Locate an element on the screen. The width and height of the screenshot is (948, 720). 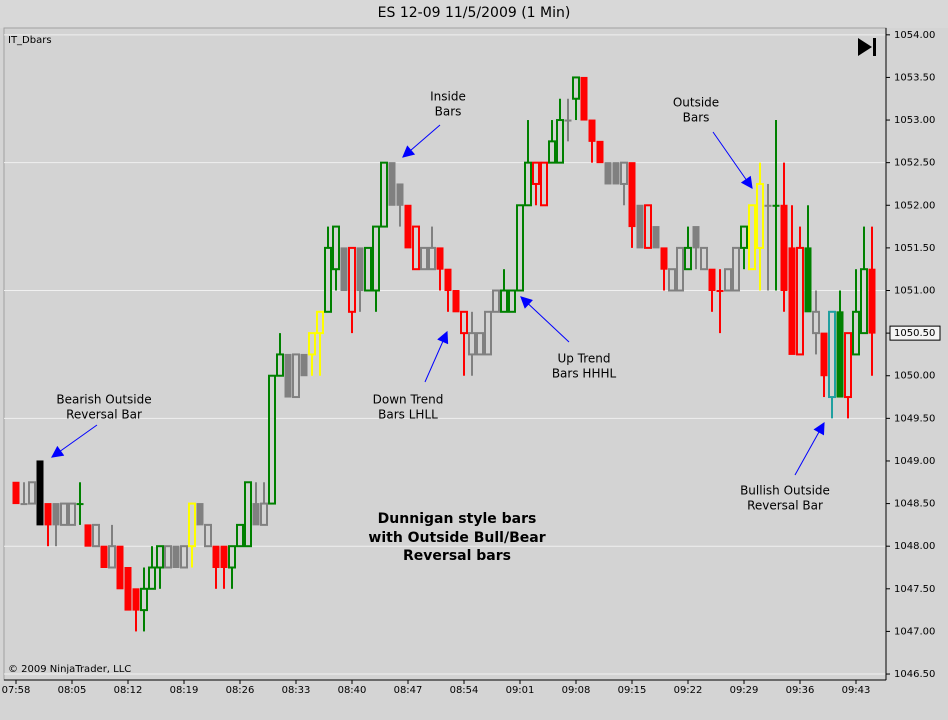
y-tick-label: 1047.00 is located at coordinates (914, 631).